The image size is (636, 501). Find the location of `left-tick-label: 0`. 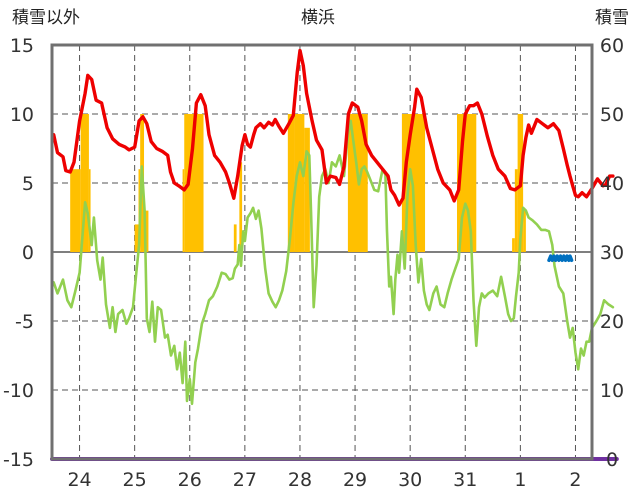

left-tick-label: 0 is located at coordinates (28, 253).